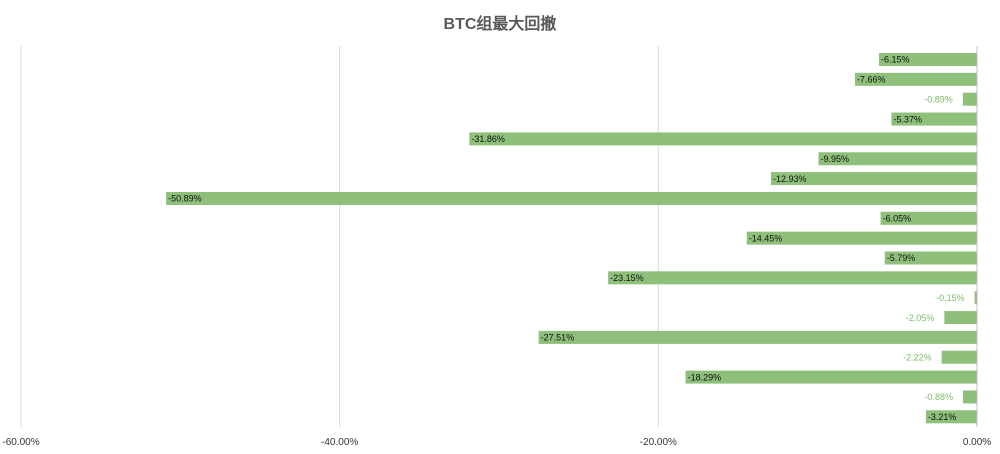 Image resolution: width=1000 pixels, height=454 pixels. What do you see at coordinates (920, 318) in the screenshot?
I see `data-label: -2.05%` at bounding box center [920, 318].